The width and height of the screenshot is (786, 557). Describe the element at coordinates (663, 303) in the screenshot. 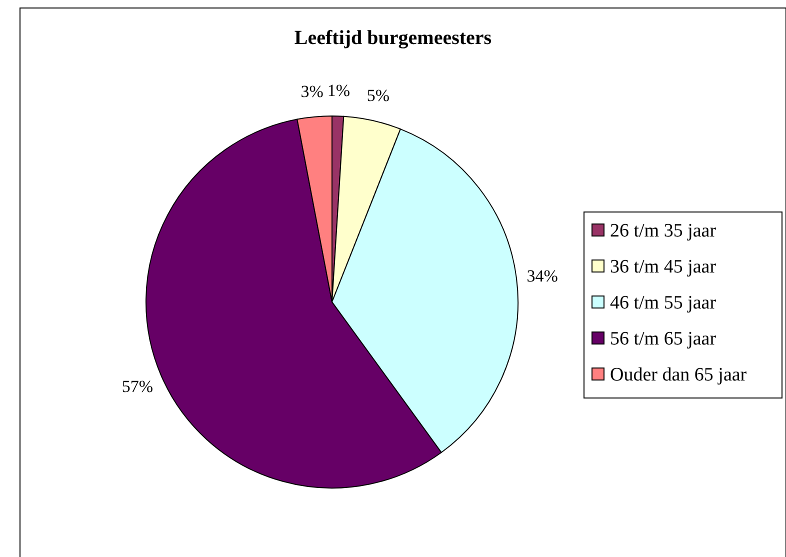

I see `legend-label: 46 t/m 55 jaar` at that location.